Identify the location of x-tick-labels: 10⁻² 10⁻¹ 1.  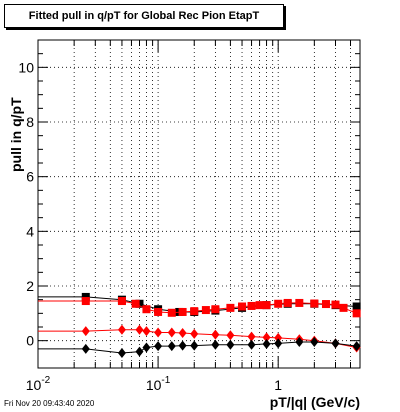
(154, 384).